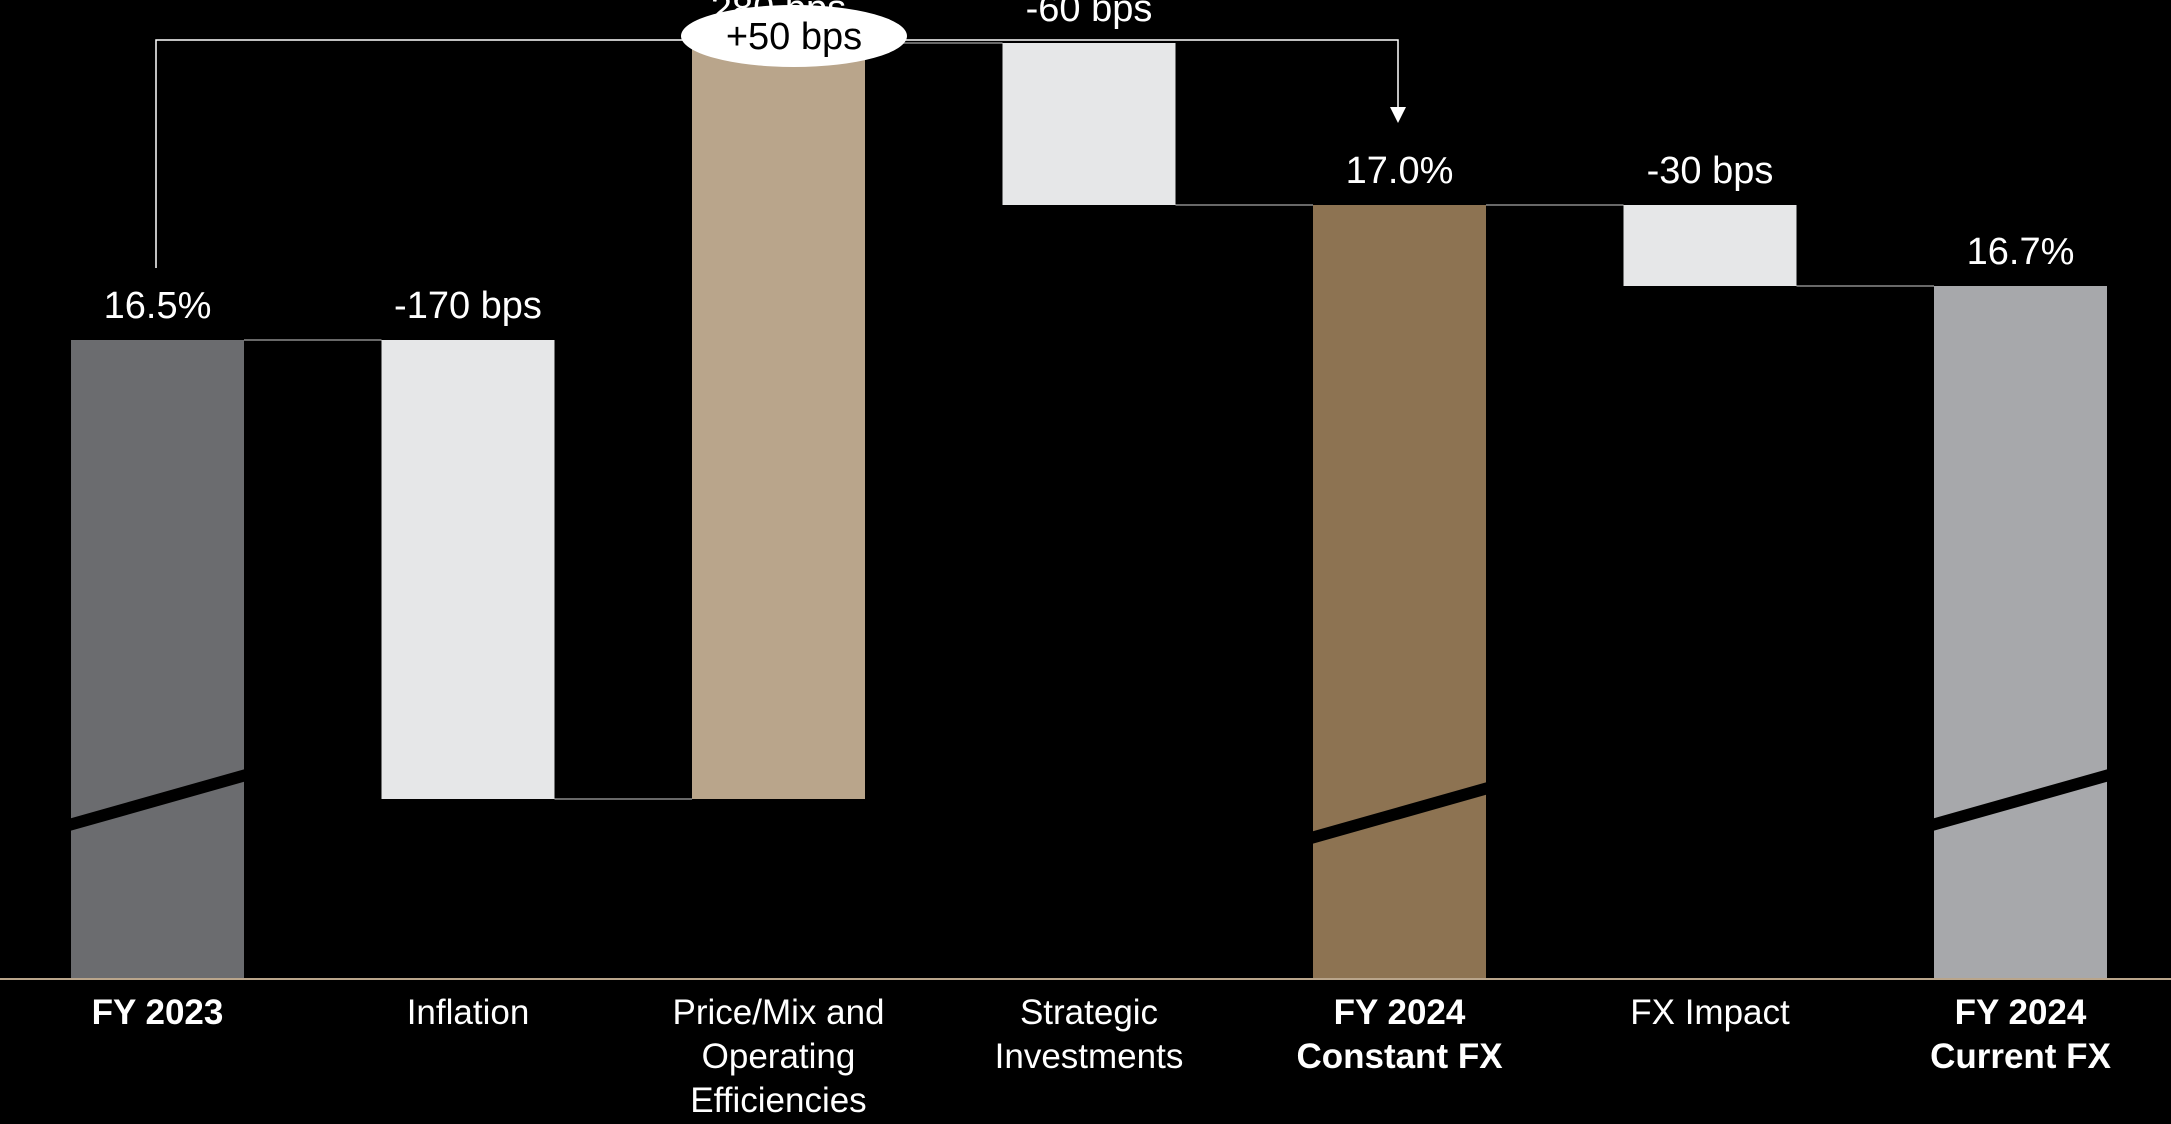 The width and height of the screenshot is (2171, 1124). Describe the element at coordinates (1089, 806) in the screenshot. I see `axis-breaks` at that location.